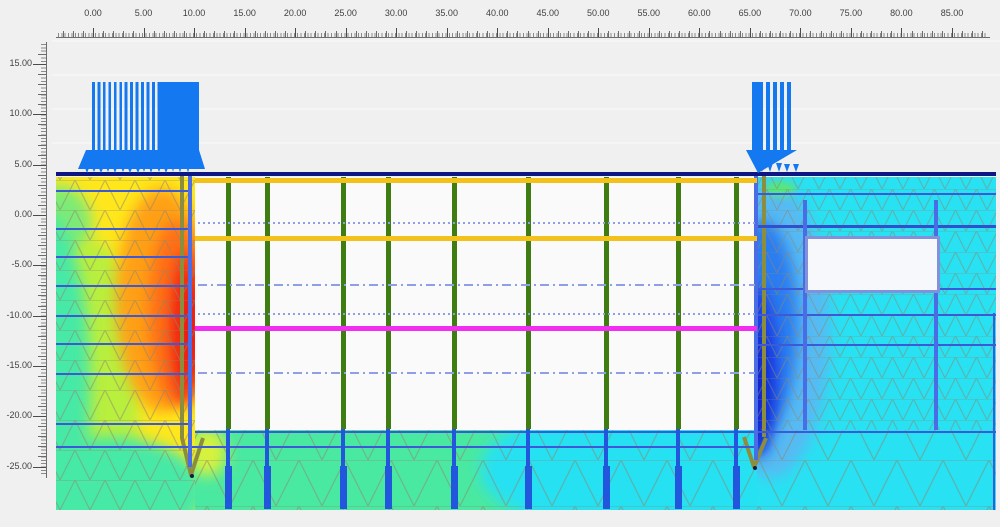  I want to click on ruler-label: 55.00, so click(649, 13).